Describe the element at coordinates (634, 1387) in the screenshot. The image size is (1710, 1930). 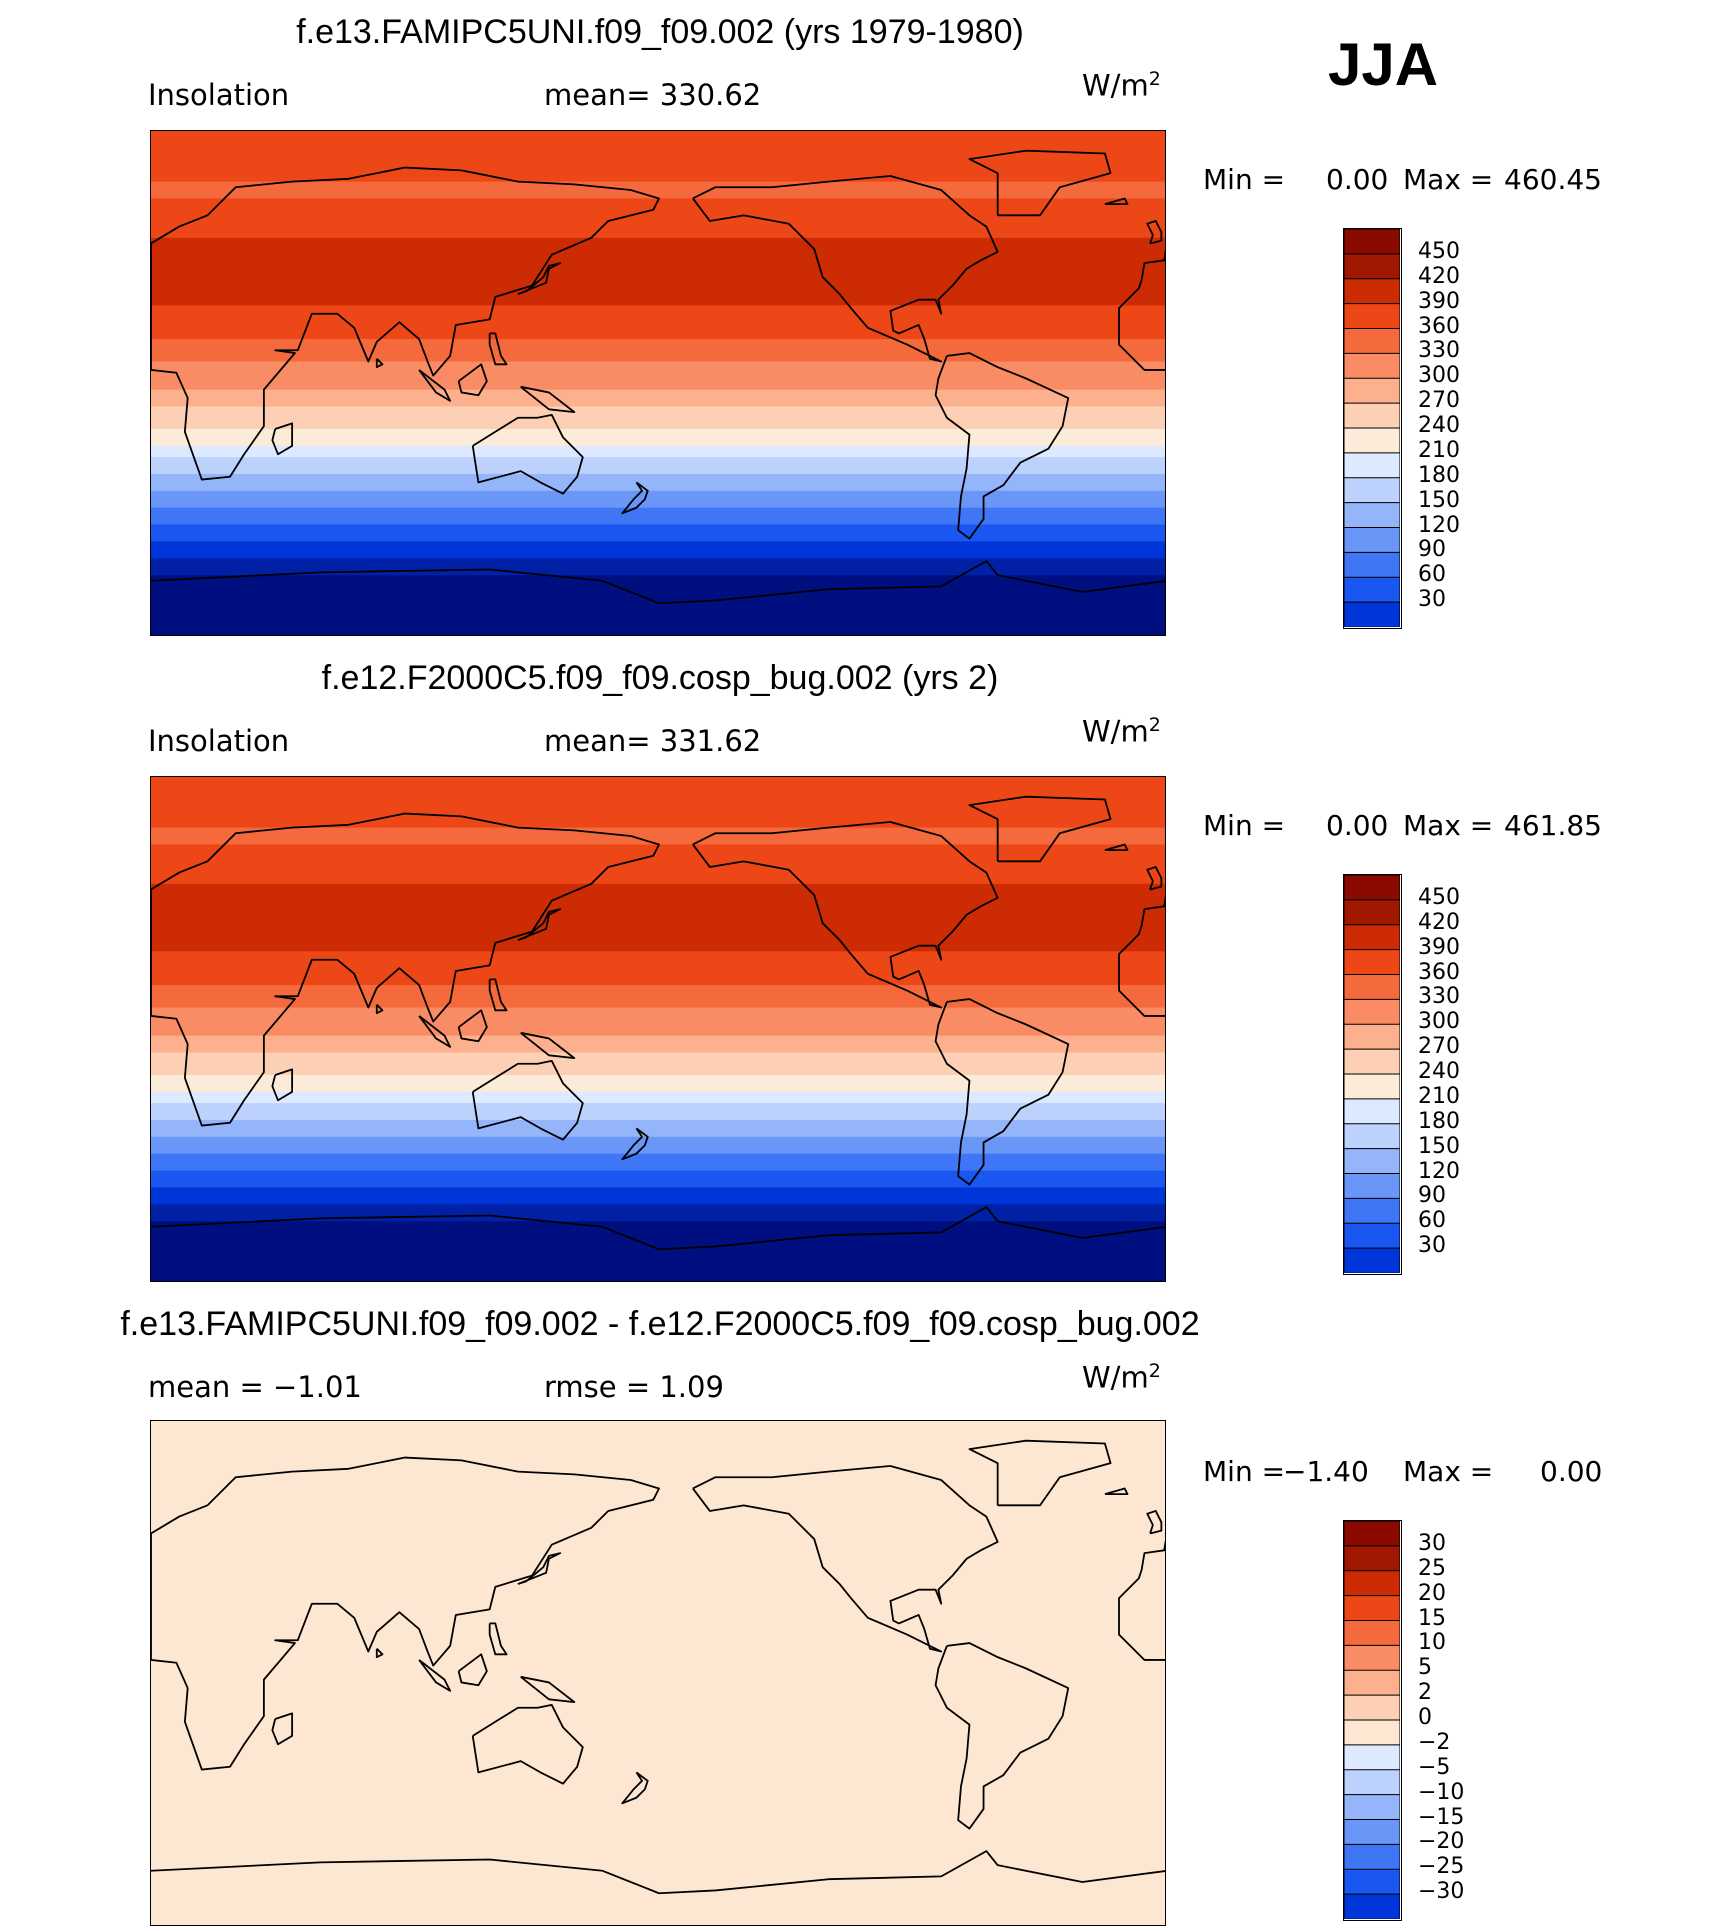
I see `panel3-rmse-label: rmse = 1.09` at that location.